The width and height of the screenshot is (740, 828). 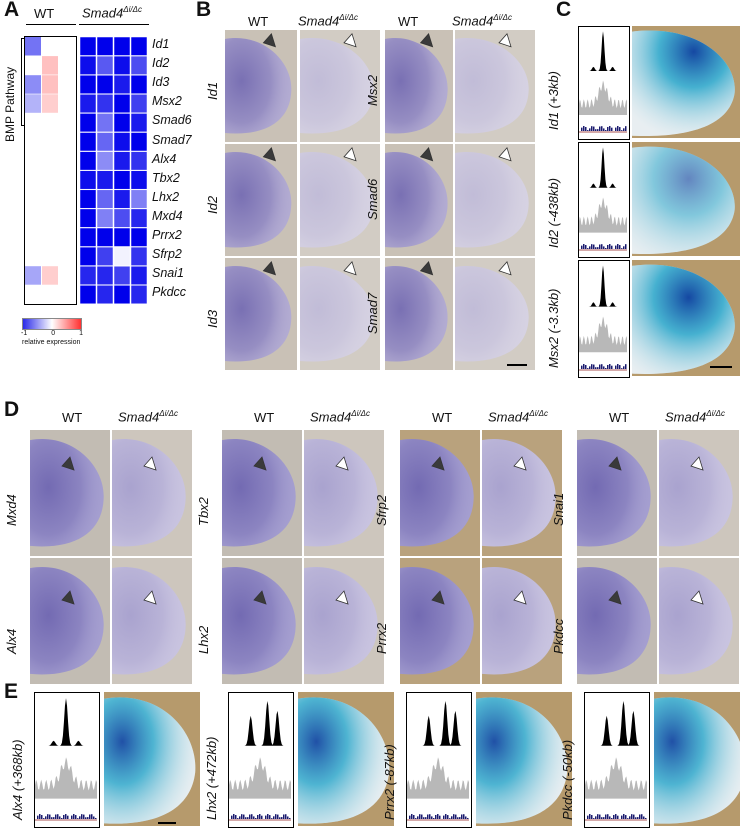 What do you see at coordinates (553, 212) in the screenshot?
I see `panel-c-enhancer-label: Id2 (-438kb)` at bounding box center [553, 212].